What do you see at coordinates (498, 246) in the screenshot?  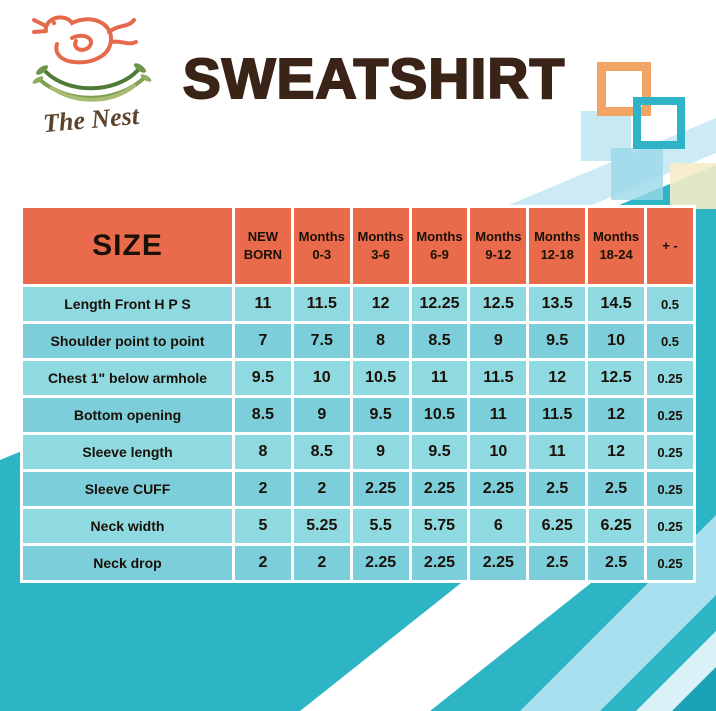 I see `column-header: Months 9-12` at bounding box center [498, 246].